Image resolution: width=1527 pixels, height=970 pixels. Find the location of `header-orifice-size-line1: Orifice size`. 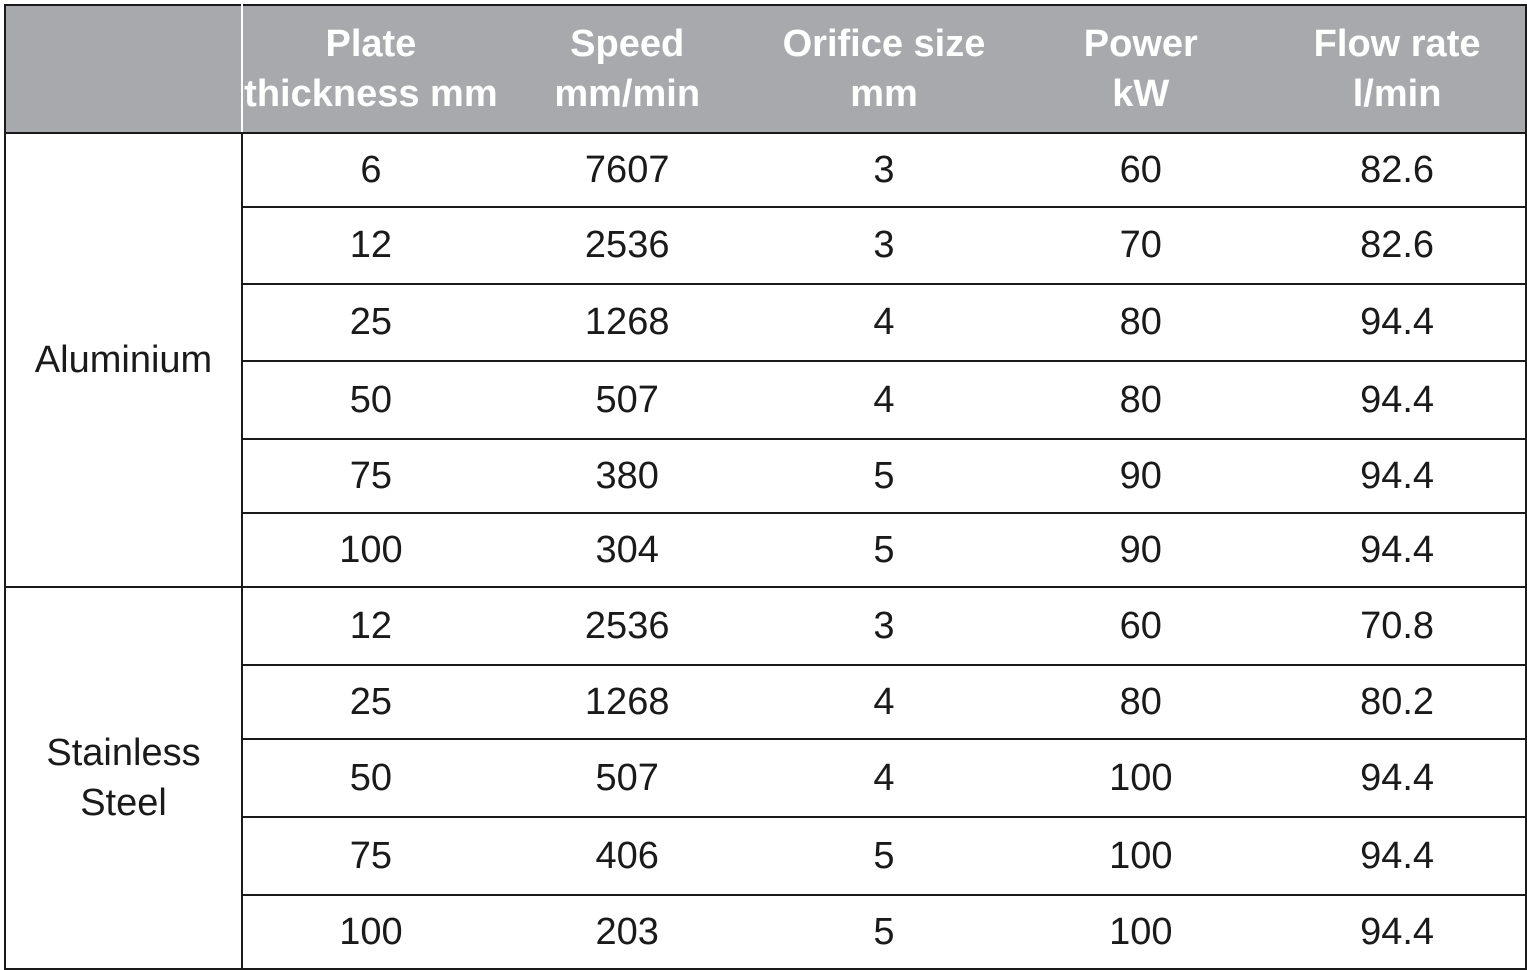

header-orifice-size-line1: Orifice size is located at coordinates (884, 44).